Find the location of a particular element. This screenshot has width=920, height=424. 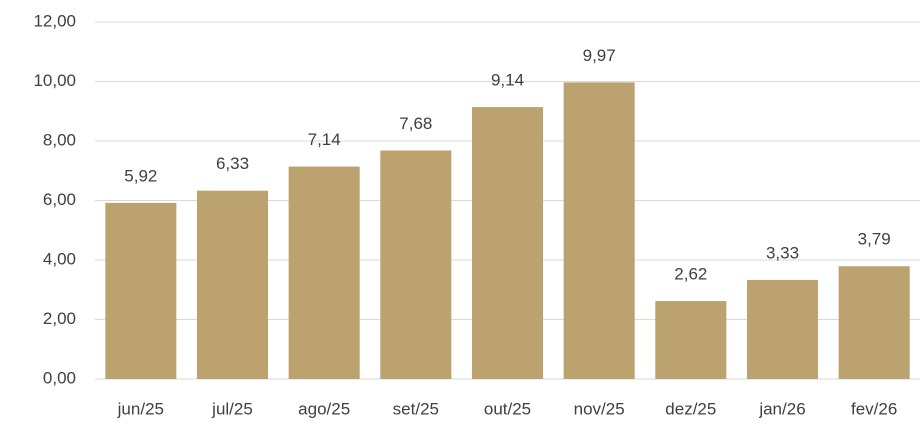

x-tick-label: jul/25 is located at coordinates (232, 408).